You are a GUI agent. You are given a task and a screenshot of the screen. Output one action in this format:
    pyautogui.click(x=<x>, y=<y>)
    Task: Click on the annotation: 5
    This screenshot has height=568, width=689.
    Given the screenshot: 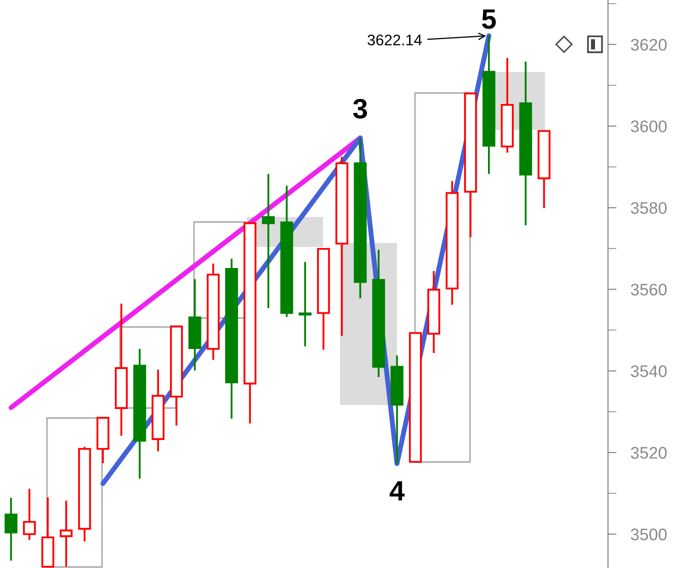 What is the action you would take?
    pyautogui.click(x=489, y=19)
    